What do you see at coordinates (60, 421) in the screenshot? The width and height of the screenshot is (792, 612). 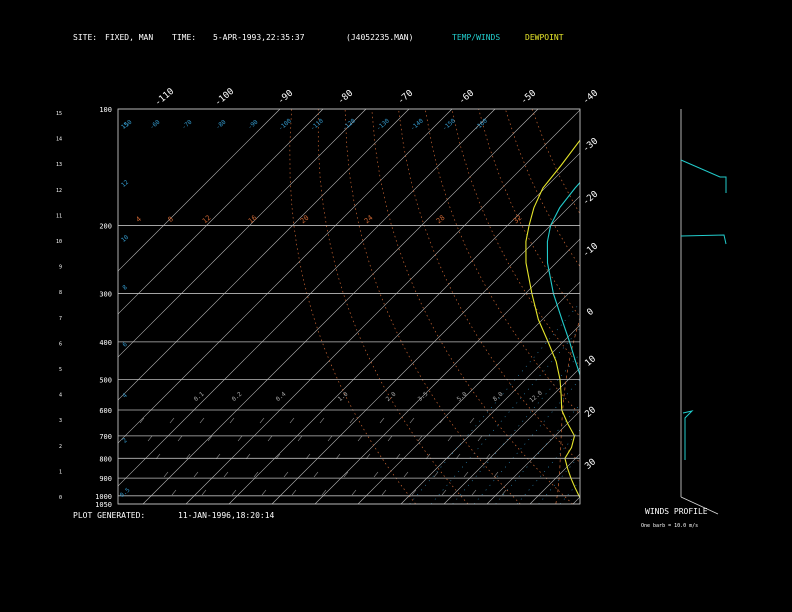 I see `height-tick-label: 3` at bounding box center [60, 421].